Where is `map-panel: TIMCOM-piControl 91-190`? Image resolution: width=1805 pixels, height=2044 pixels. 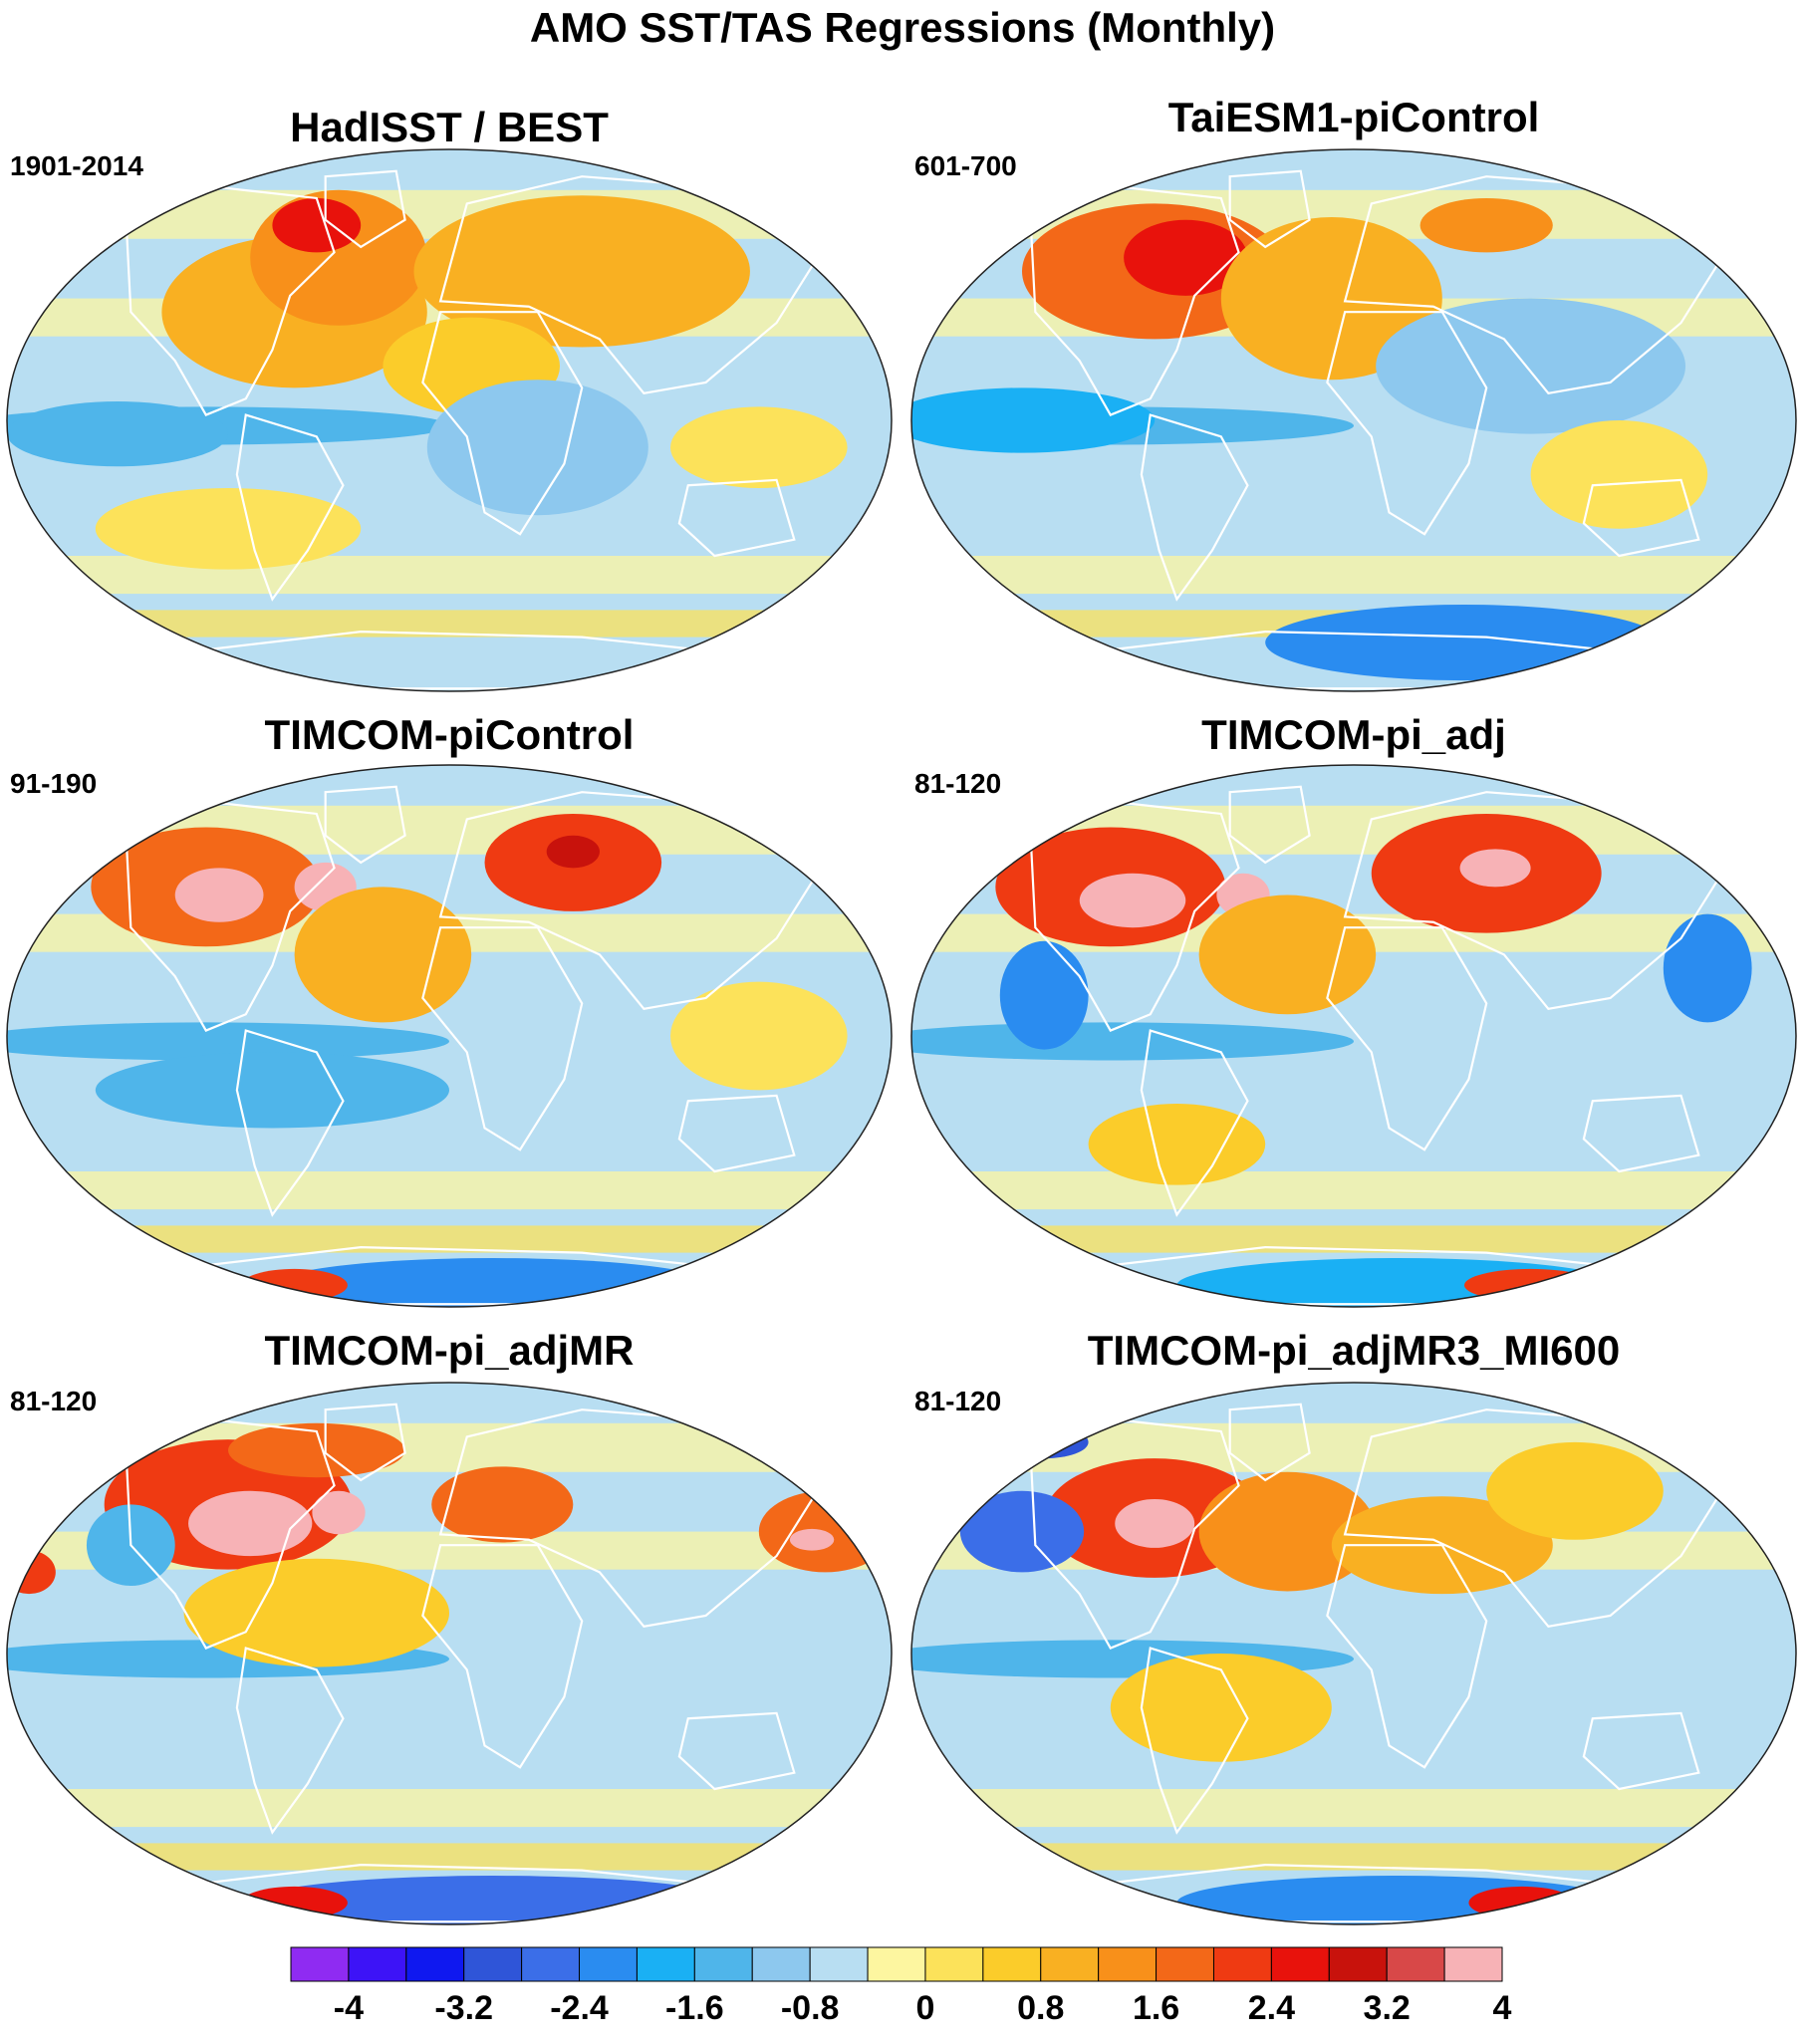
map-panel: TIMCOM-piControl 91-190 is located at coordinates (449, 1010).